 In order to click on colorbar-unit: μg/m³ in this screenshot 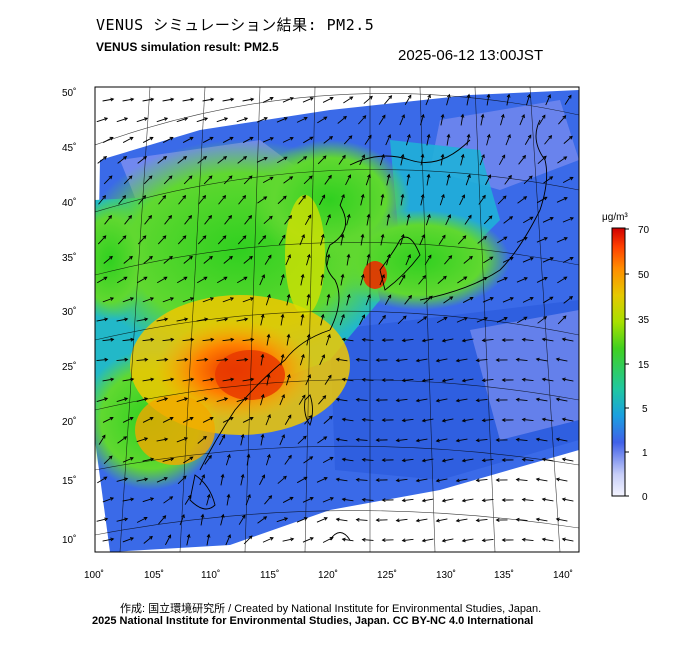, I will do `click(615, 217)`.